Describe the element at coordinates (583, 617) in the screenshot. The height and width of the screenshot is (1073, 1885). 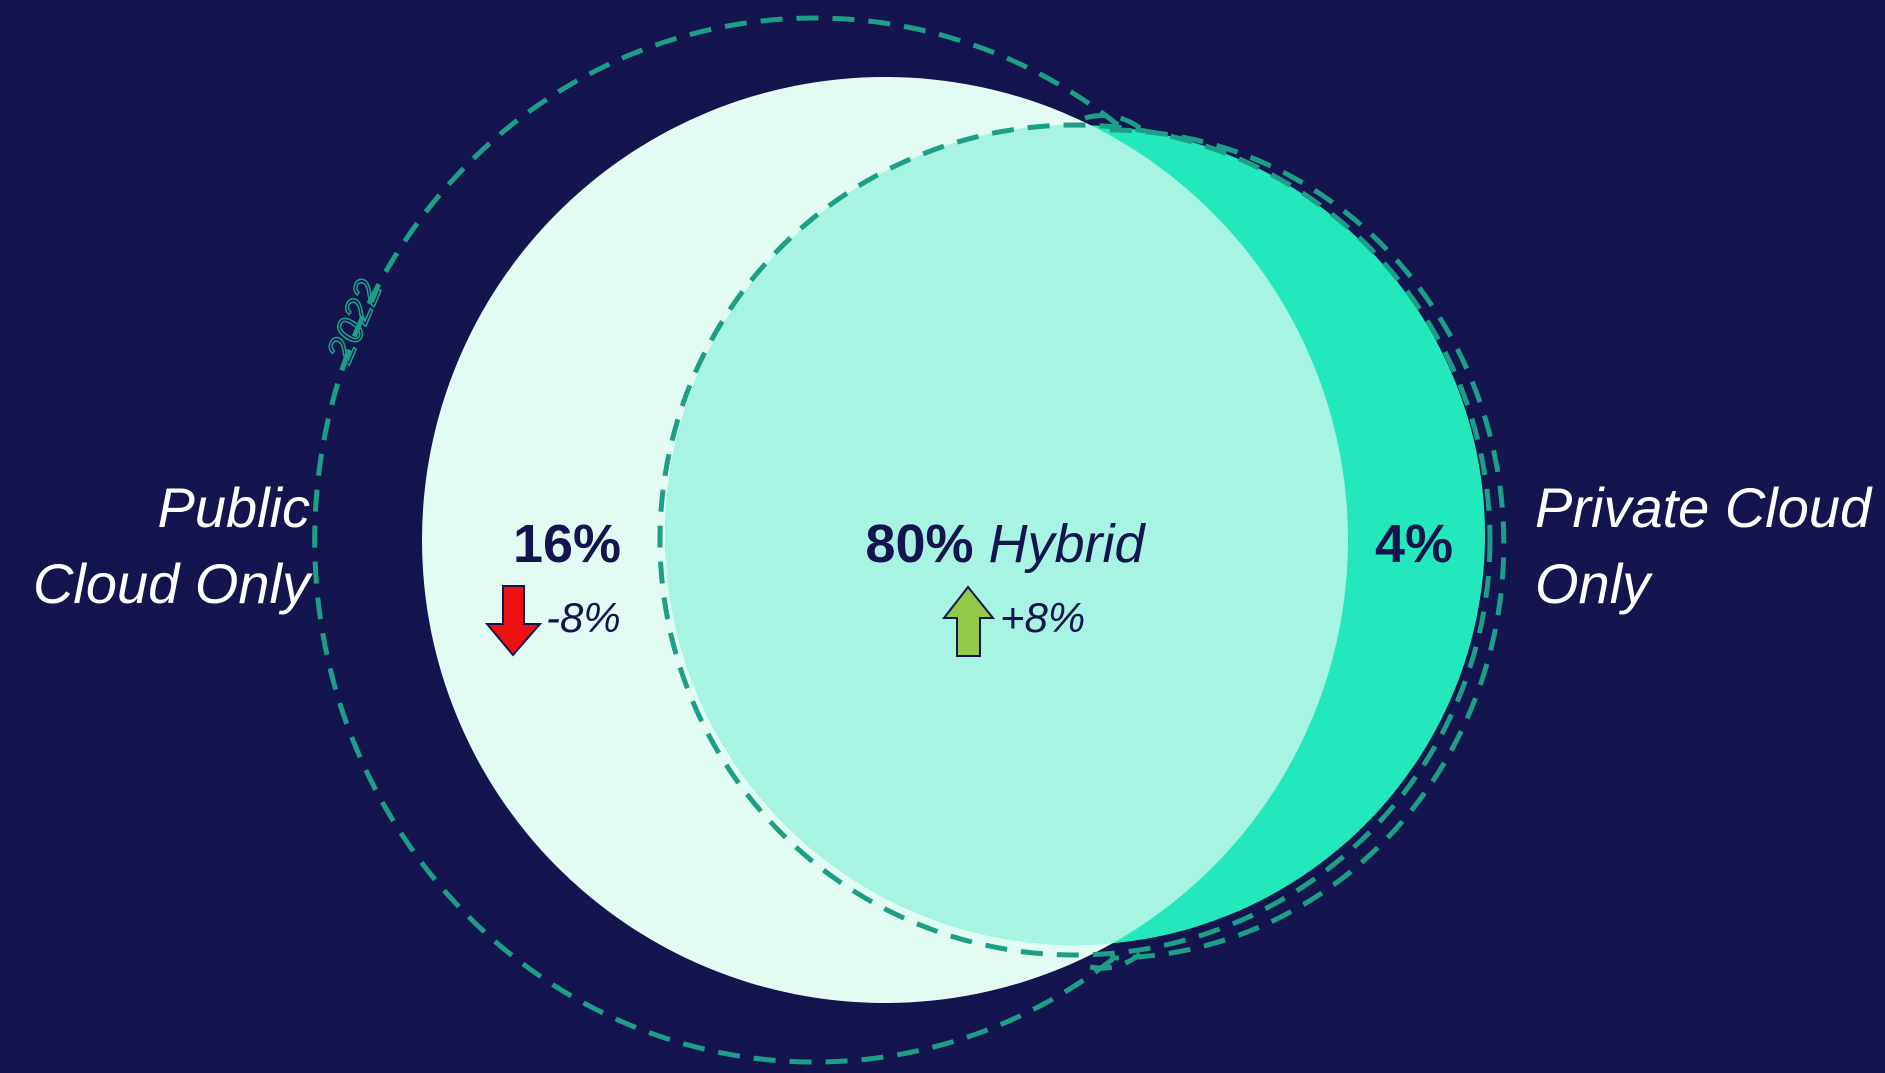
I see `public-only-change: -8%` at that location.